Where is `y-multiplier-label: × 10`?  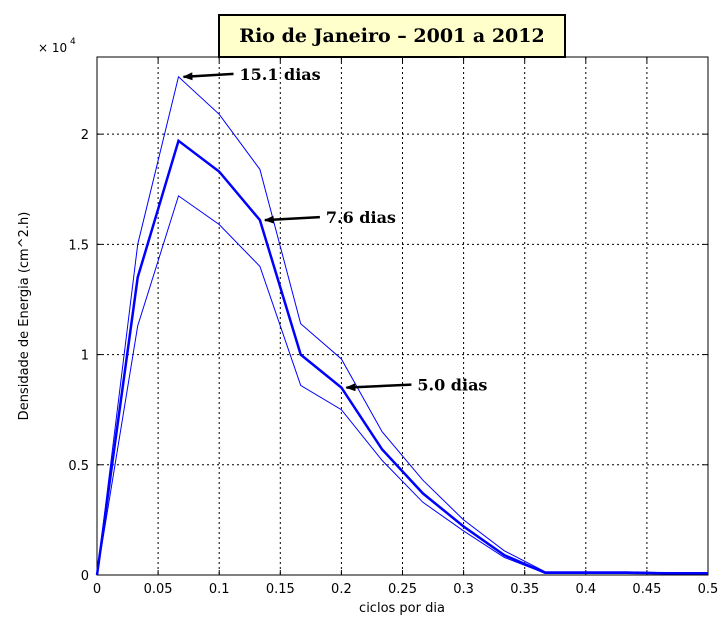 y-multiplier-label: × 10 is located at coordinates (52, 48).